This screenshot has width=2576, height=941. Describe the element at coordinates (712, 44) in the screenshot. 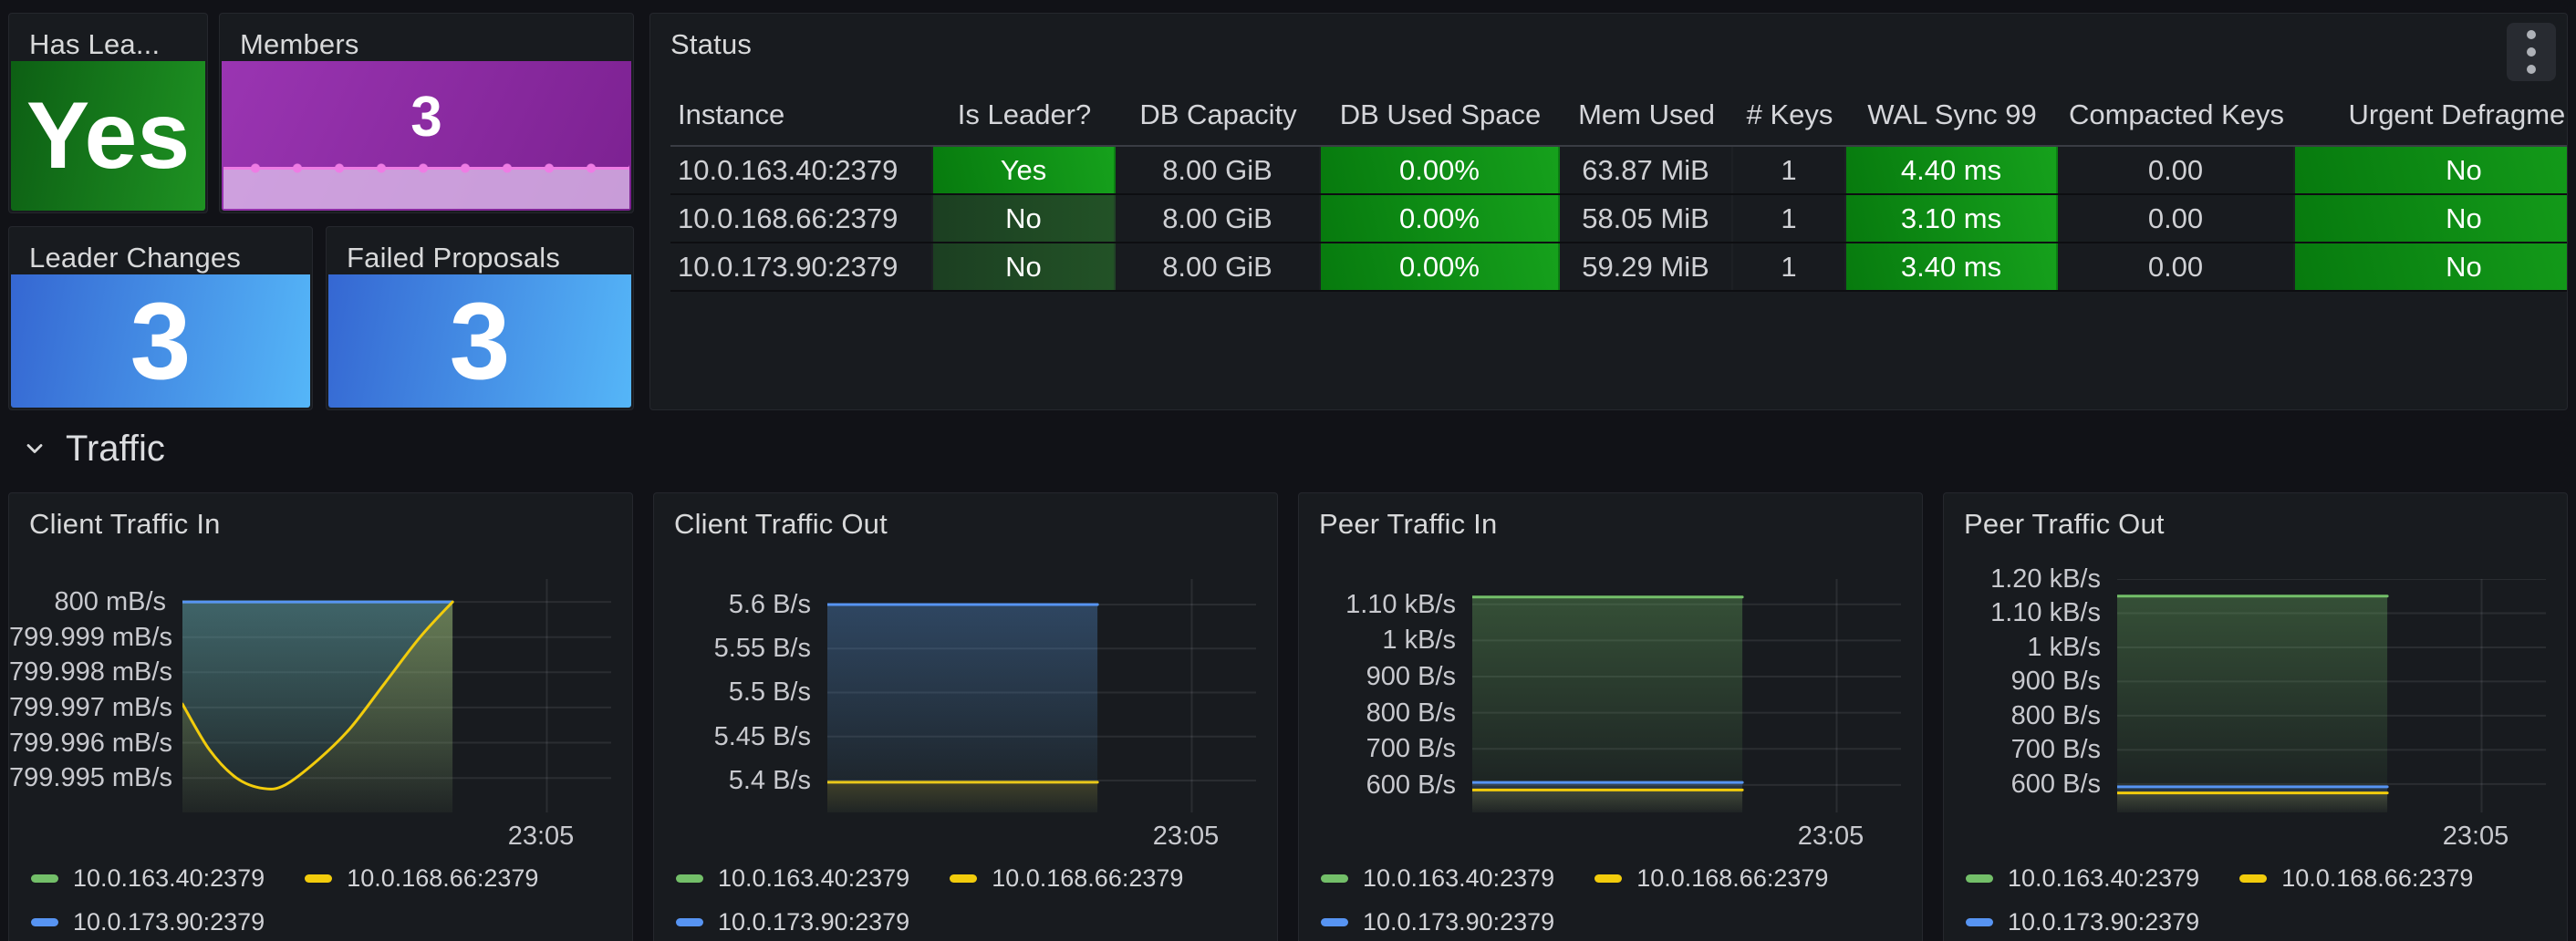

I see `panel-title: Status` at that location.